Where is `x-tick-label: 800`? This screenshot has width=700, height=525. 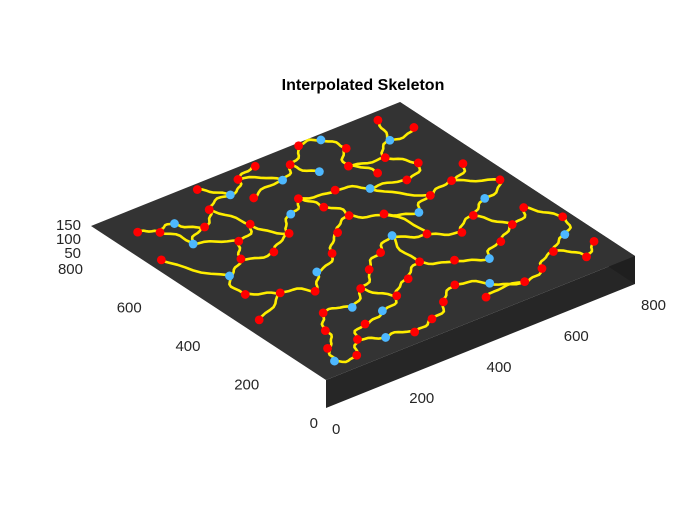
x-tick-label: 800 is located at coordinates (653, 305).